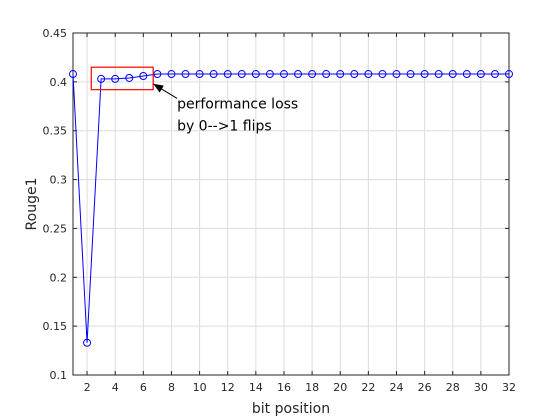 The image size is (560, 420). What do you see at coordinates (59, 277) in the screenshot?
I see `y-tick-label: 0.2` at bounding box center [59, 277].